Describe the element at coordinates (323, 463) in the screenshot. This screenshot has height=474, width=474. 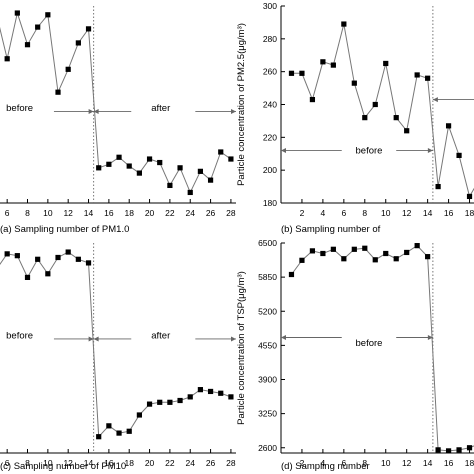
I see `x-tick-label: 4` at that location.